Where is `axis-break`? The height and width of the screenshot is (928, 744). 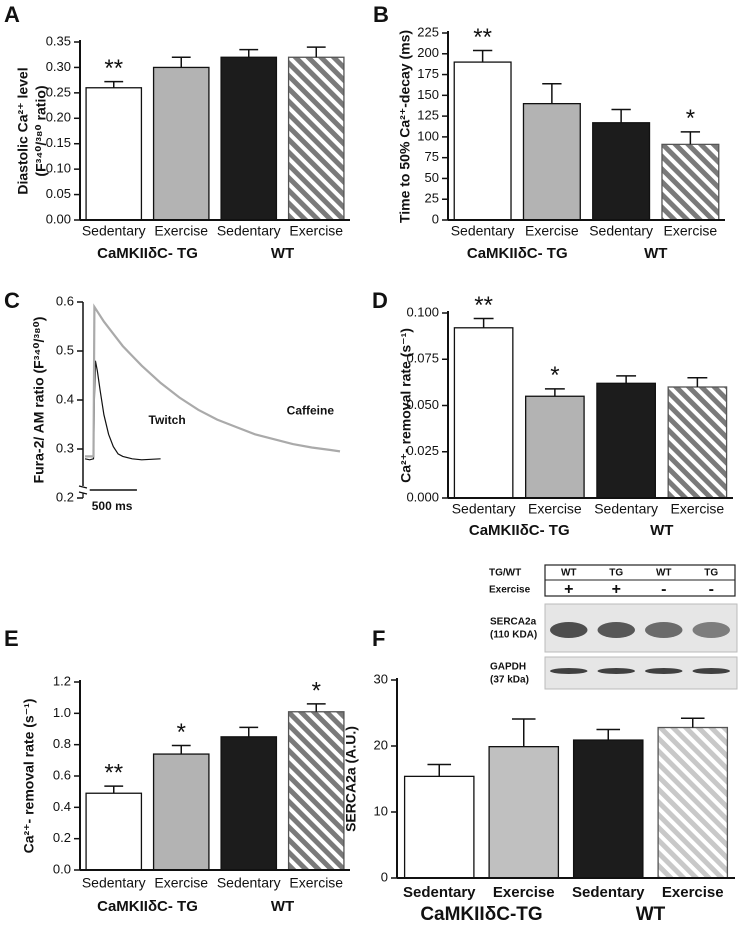
axis-break is located at coordinates (83, 491).